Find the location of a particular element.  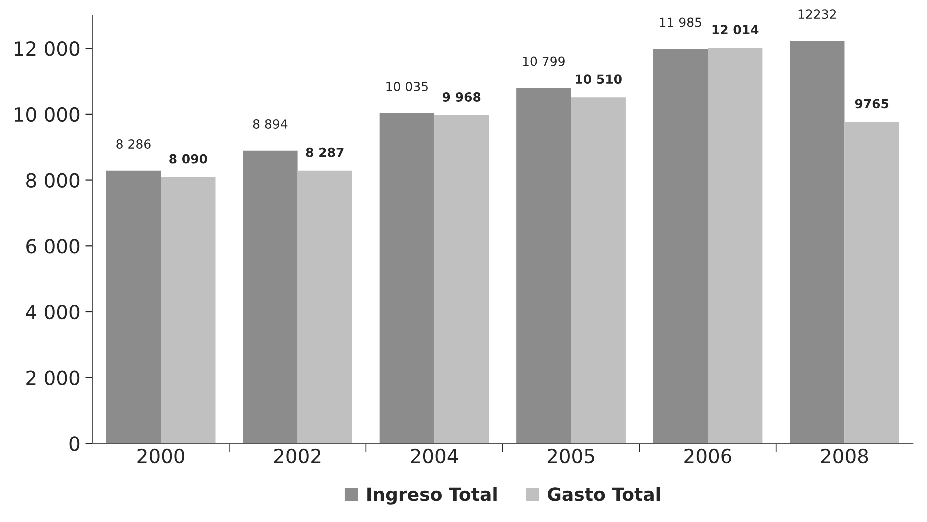

y-tick-label: 12 000 is located at coordinates (47, 49).